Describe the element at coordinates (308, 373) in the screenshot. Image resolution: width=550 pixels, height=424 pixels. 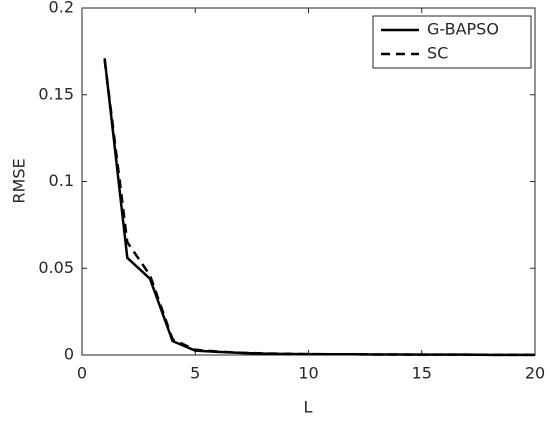
I see `x-tick-label: 10` at that location.